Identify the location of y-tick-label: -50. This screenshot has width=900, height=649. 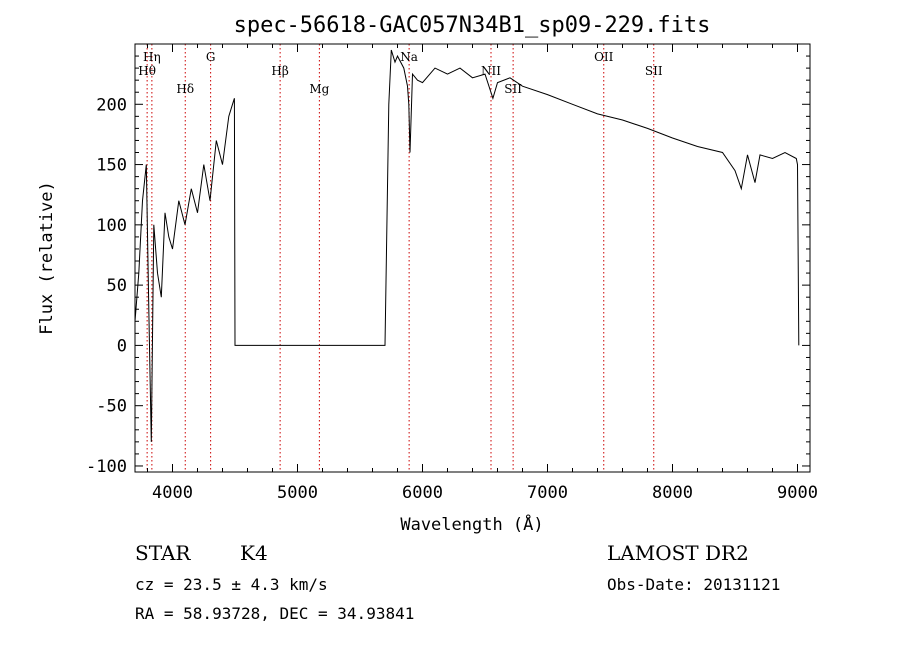
(111, 407).